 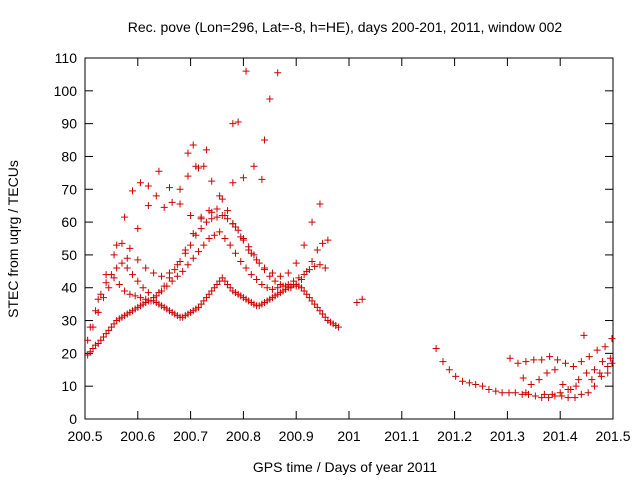 I want to click on y-tick-label: 40, so click(x=69, y=288).